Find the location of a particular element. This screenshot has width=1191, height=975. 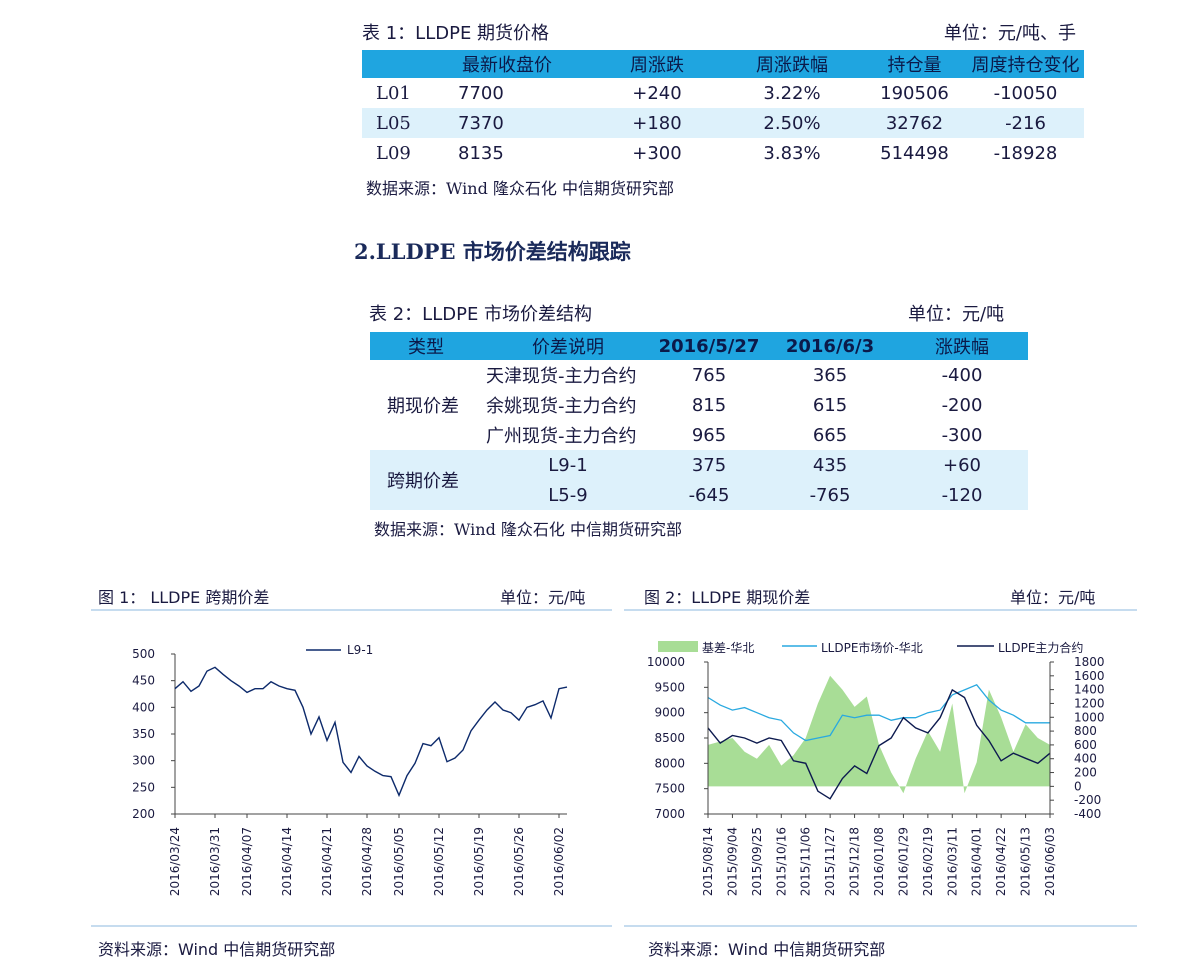

x-tick-label: 2016/03/31 is located at coordinates (215, 861).